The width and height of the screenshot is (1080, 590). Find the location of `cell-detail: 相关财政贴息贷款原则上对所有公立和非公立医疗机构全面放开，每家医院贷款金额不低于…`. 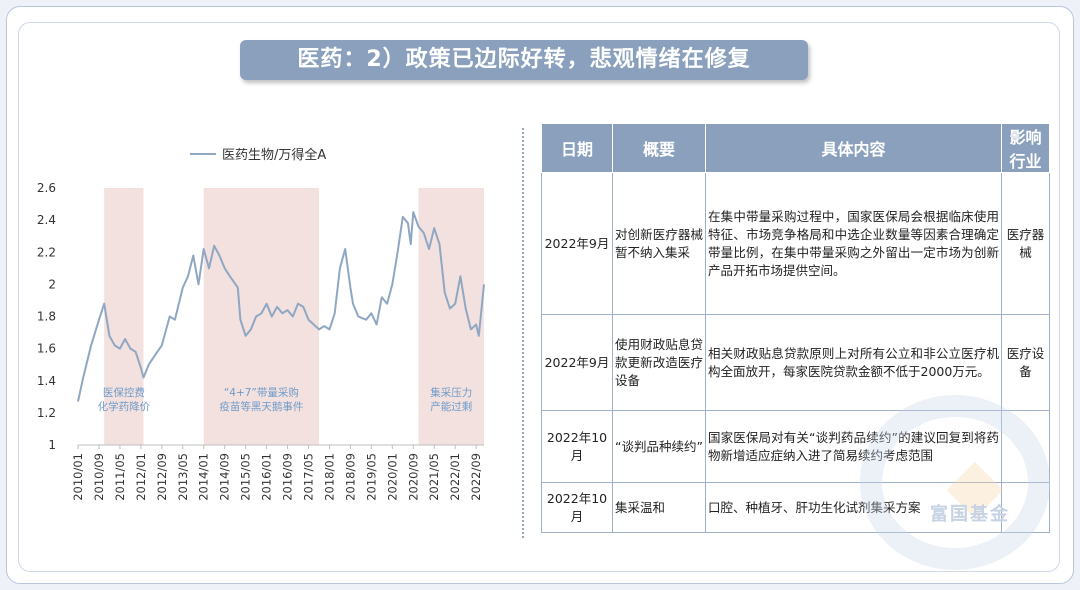

cell-detail: 相关财政贴息贷款原则上对所有公立和非公立医疗机构全面放开，每家医院贷款金额不低于… is located at coordinates (853, 362).